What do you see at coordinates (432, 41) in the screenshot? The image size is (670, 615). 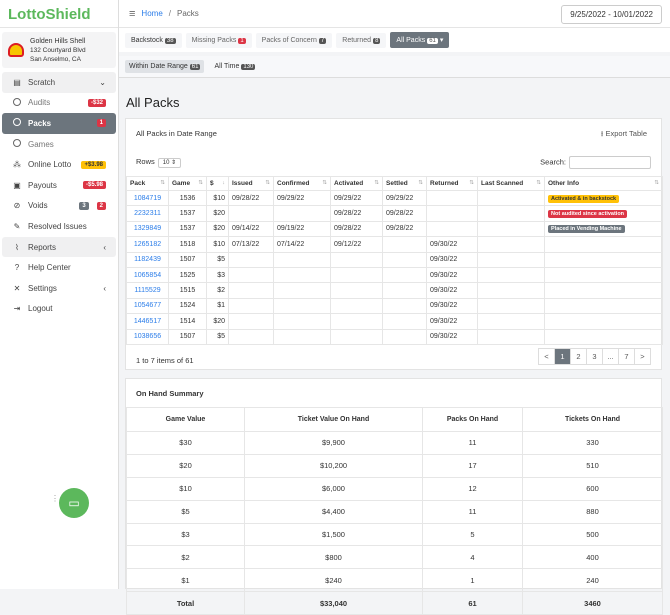 I see `tab-count-badge: 61` at bounding box center [432, 41].